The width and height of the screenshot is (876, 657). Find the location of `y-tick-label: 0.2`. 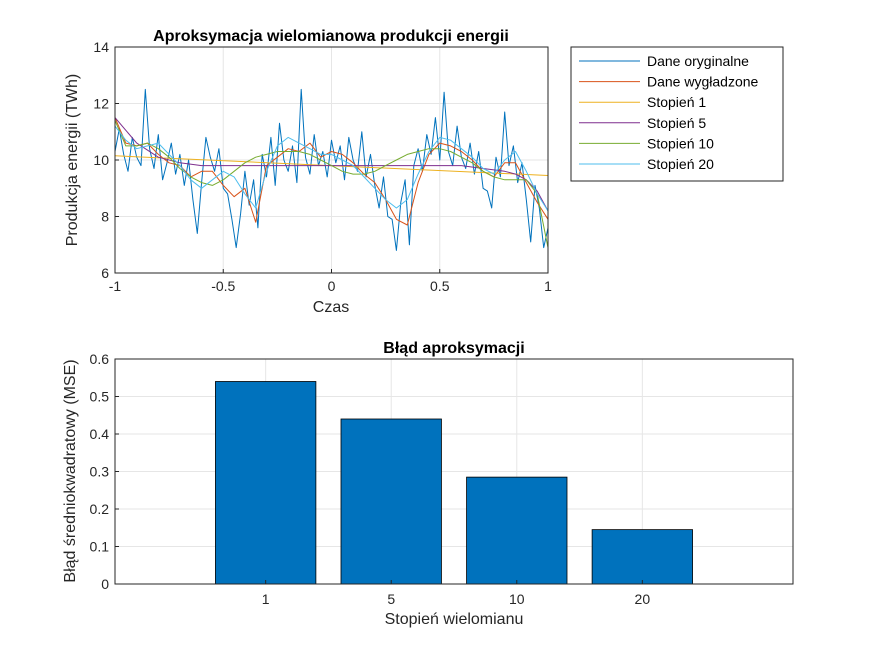

y-tick-label: 0.2 is located at coordinates (100, 509).